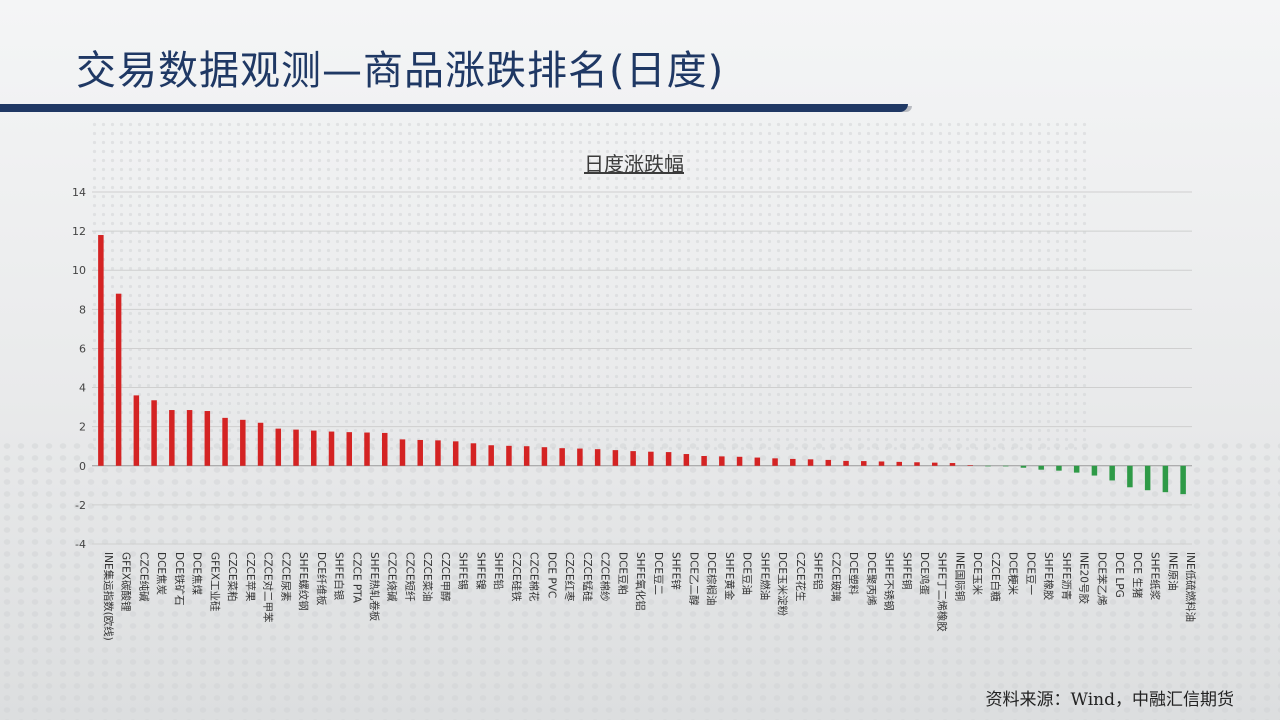 The image size is (1280, 720). I want to click on x-category-label: SHFE不锈钢, so click(889, 581).